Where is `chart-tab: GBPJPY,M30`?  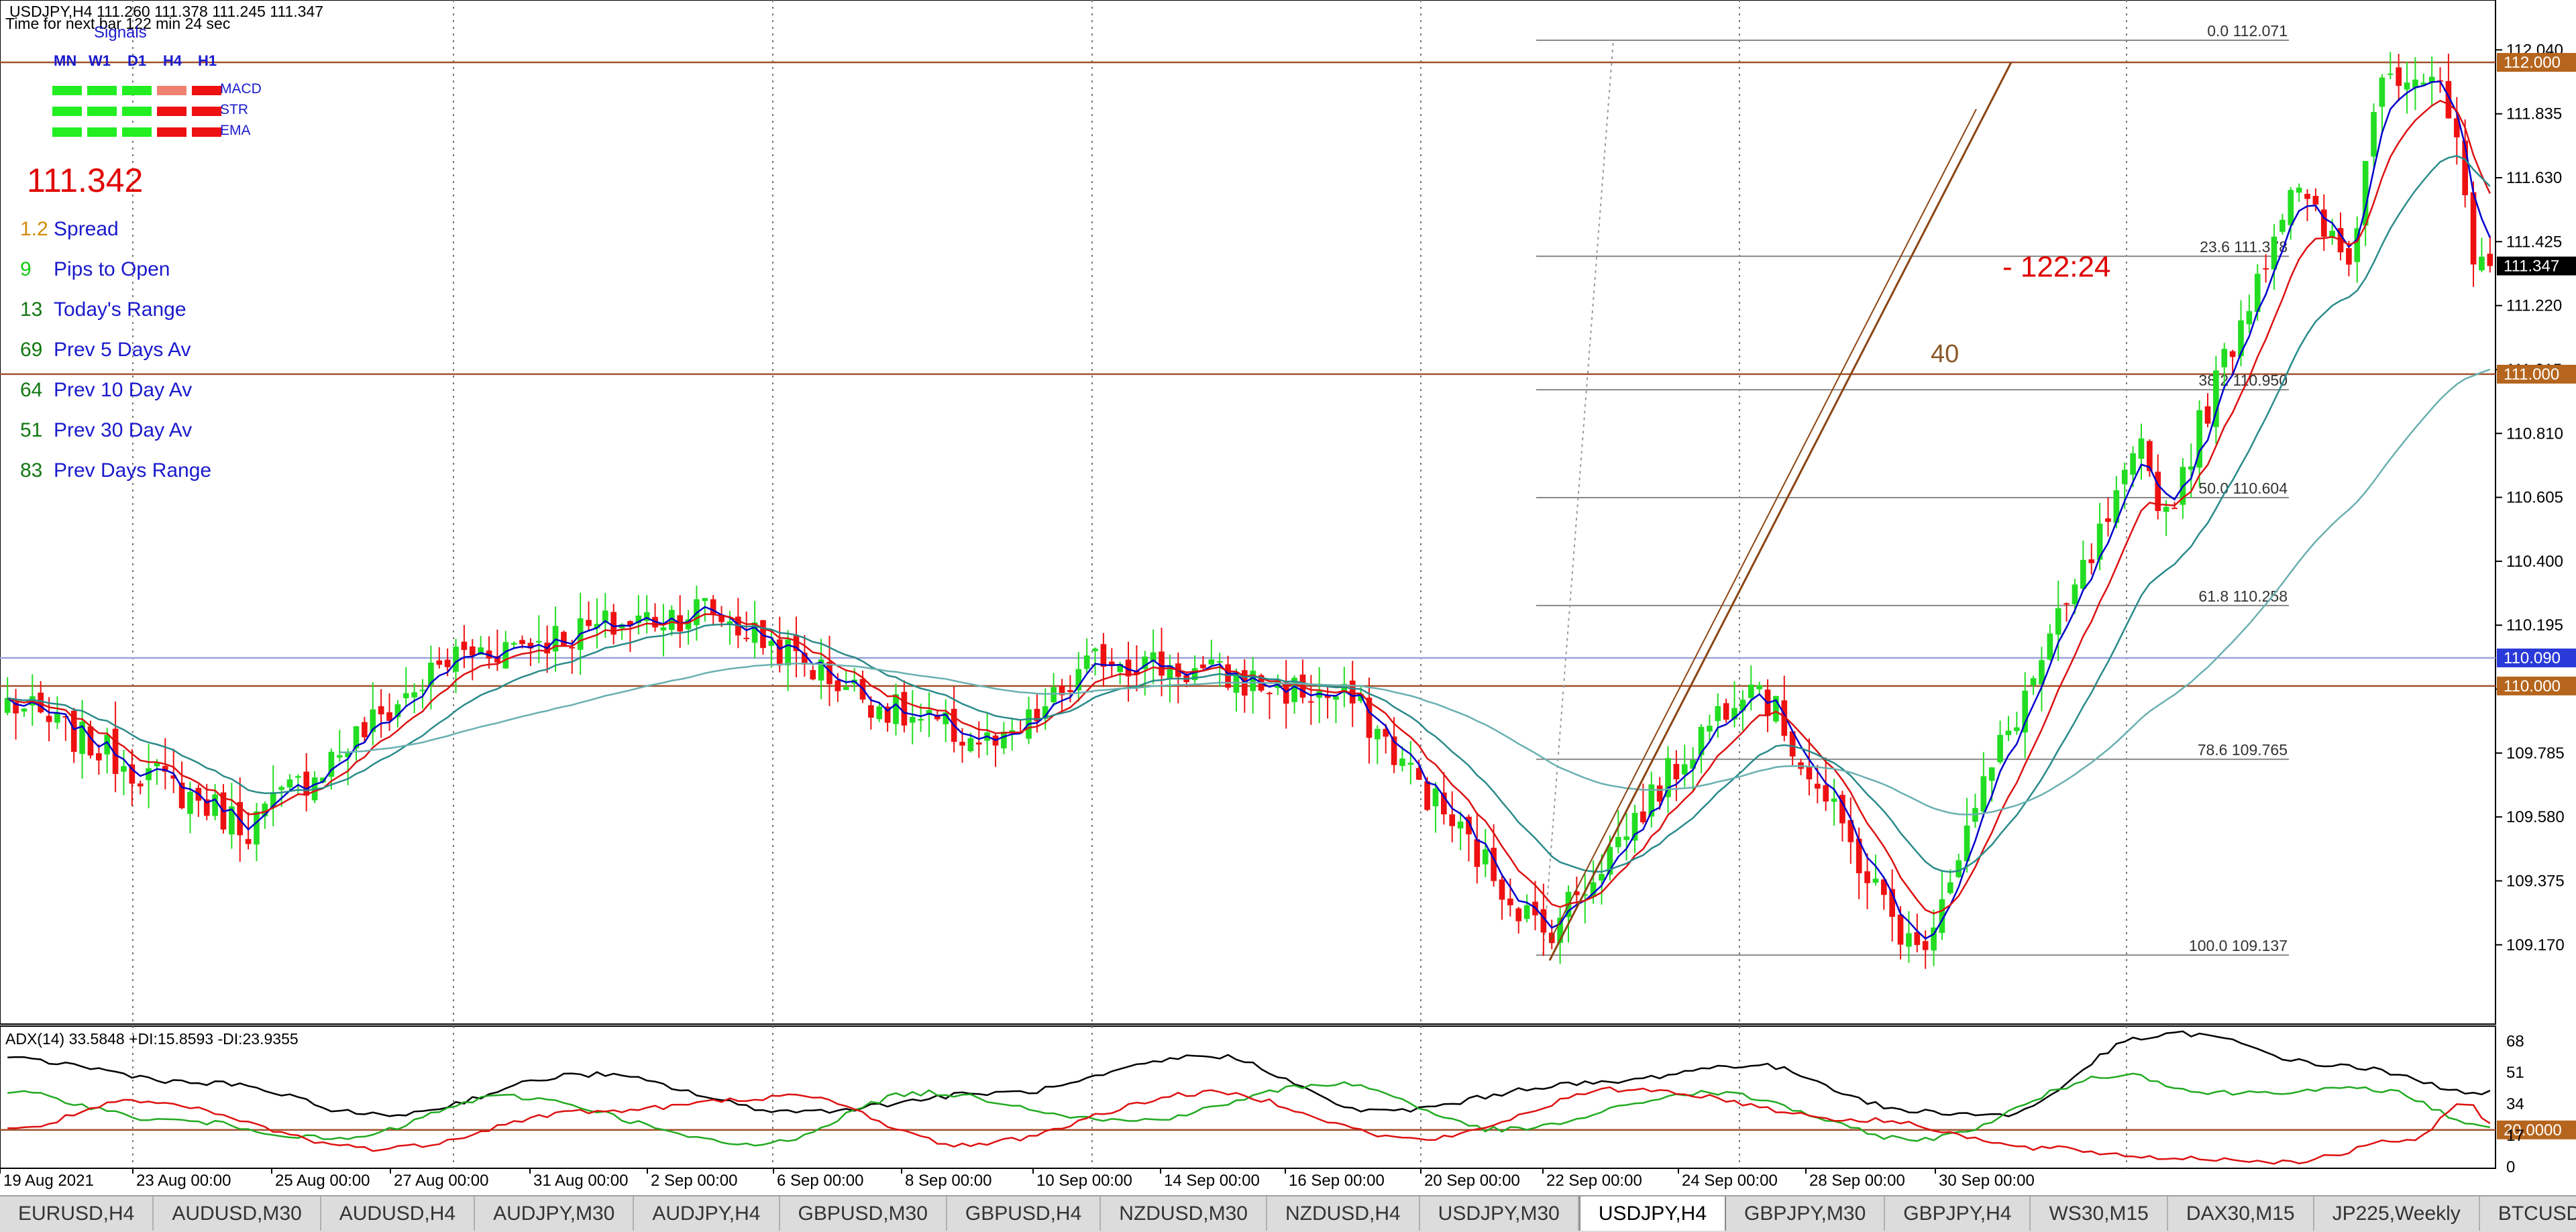
chart-tab: GBPJPY,M30 is located at coordinates (1806, 1213).